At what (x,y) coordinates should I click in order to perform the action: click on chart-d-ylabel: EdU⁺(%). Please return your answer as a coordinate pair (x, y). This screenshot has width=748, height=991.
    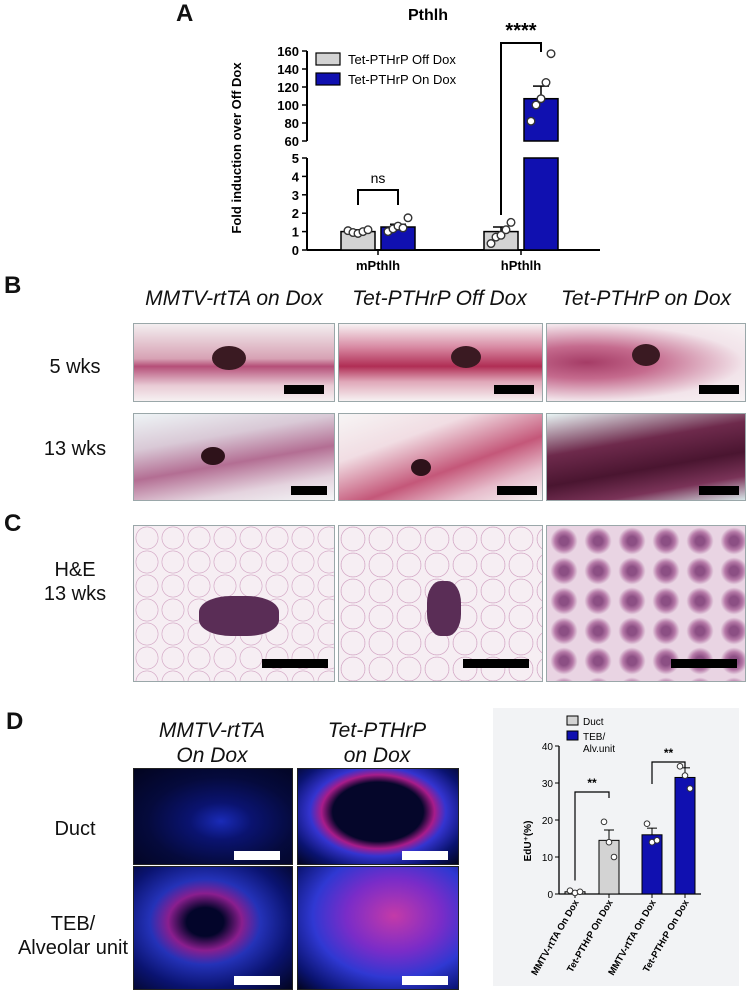
    Looking at the image, I should click on (528, 841).